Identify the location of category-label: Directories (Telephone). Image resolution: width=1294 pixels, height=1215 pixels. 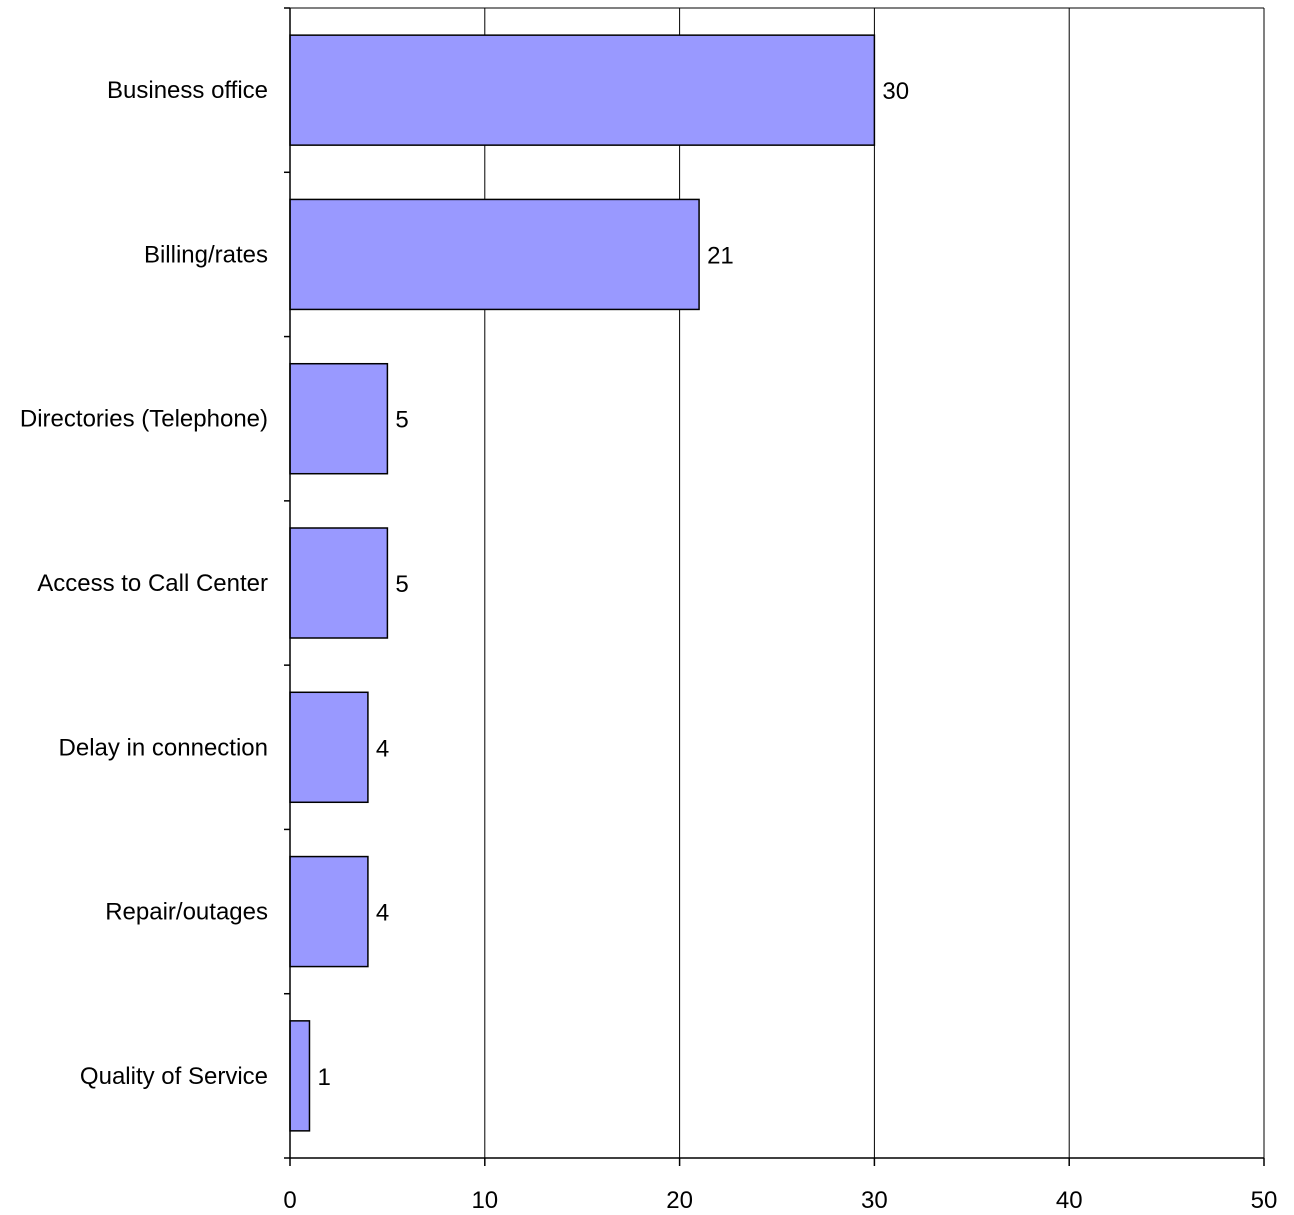
(144, 419).